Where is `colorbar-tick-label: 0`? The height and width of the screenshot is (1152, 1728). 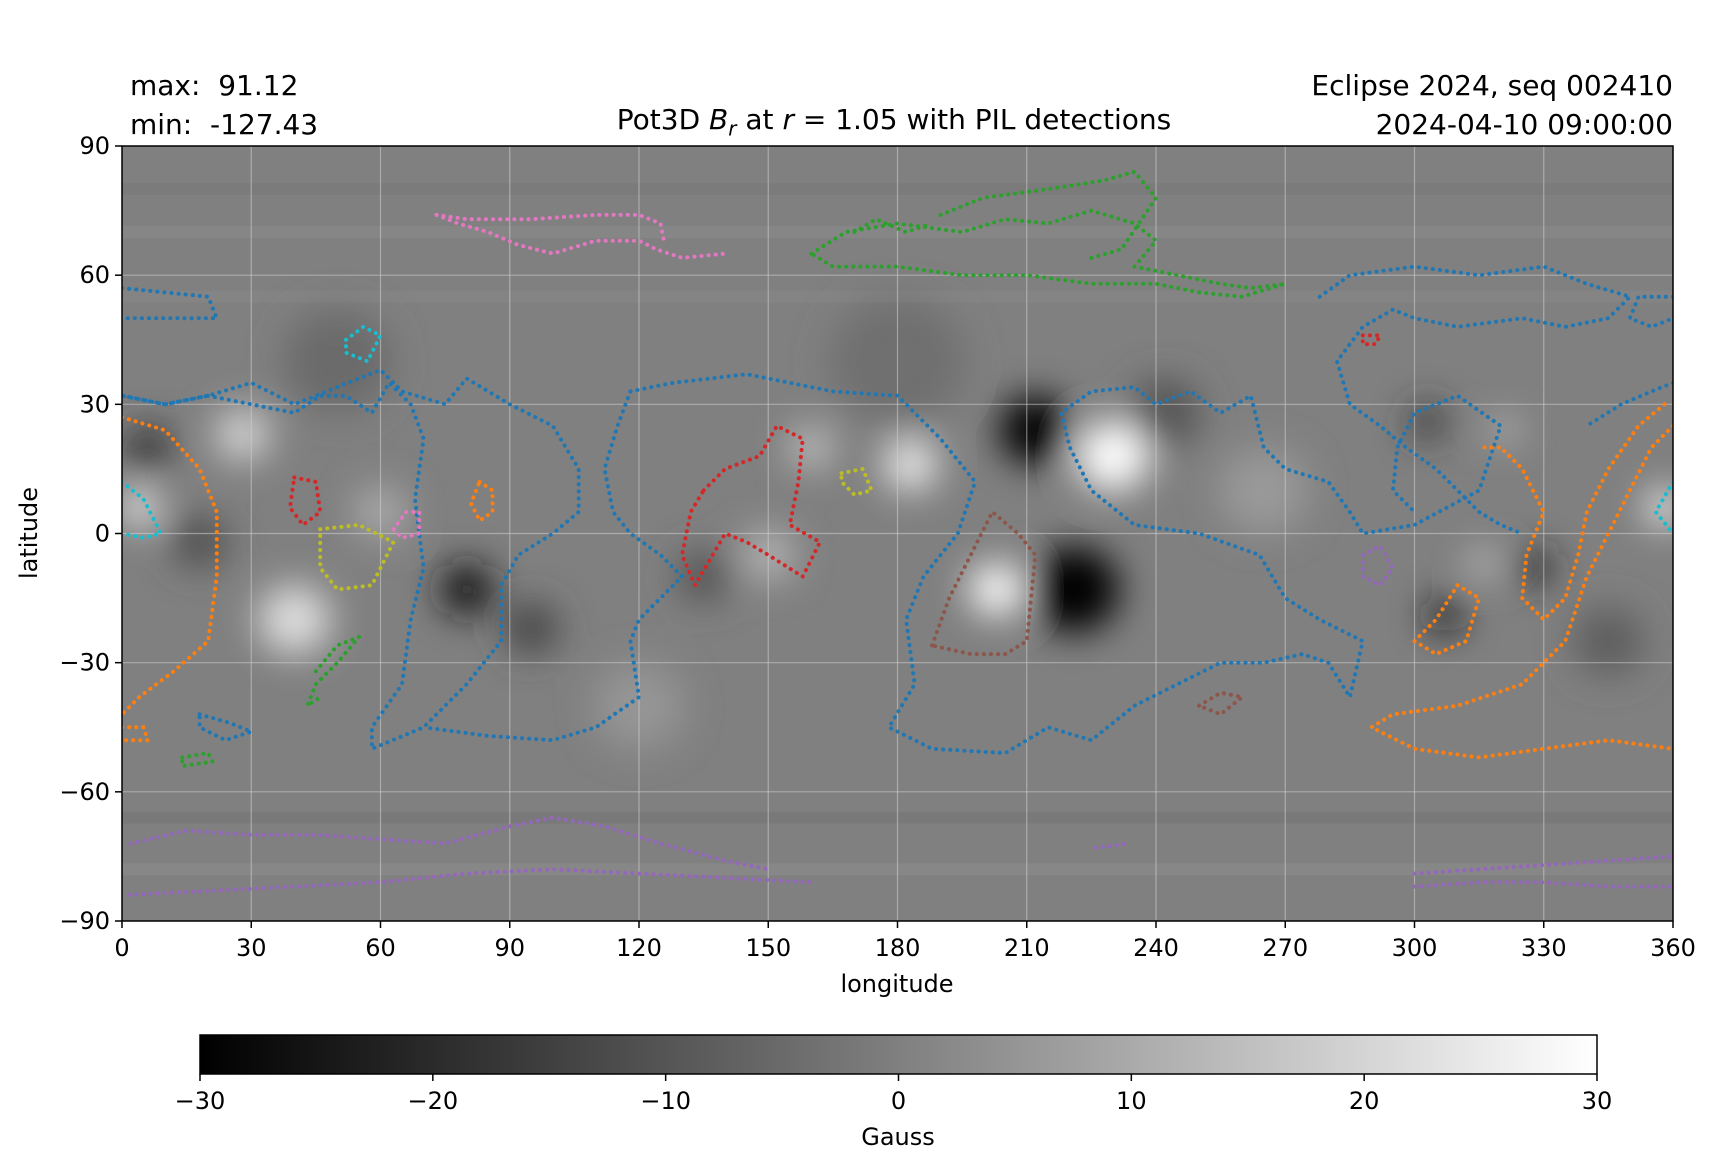
colorbar-tick-label: 0 is located at coordinates (898, 1101).